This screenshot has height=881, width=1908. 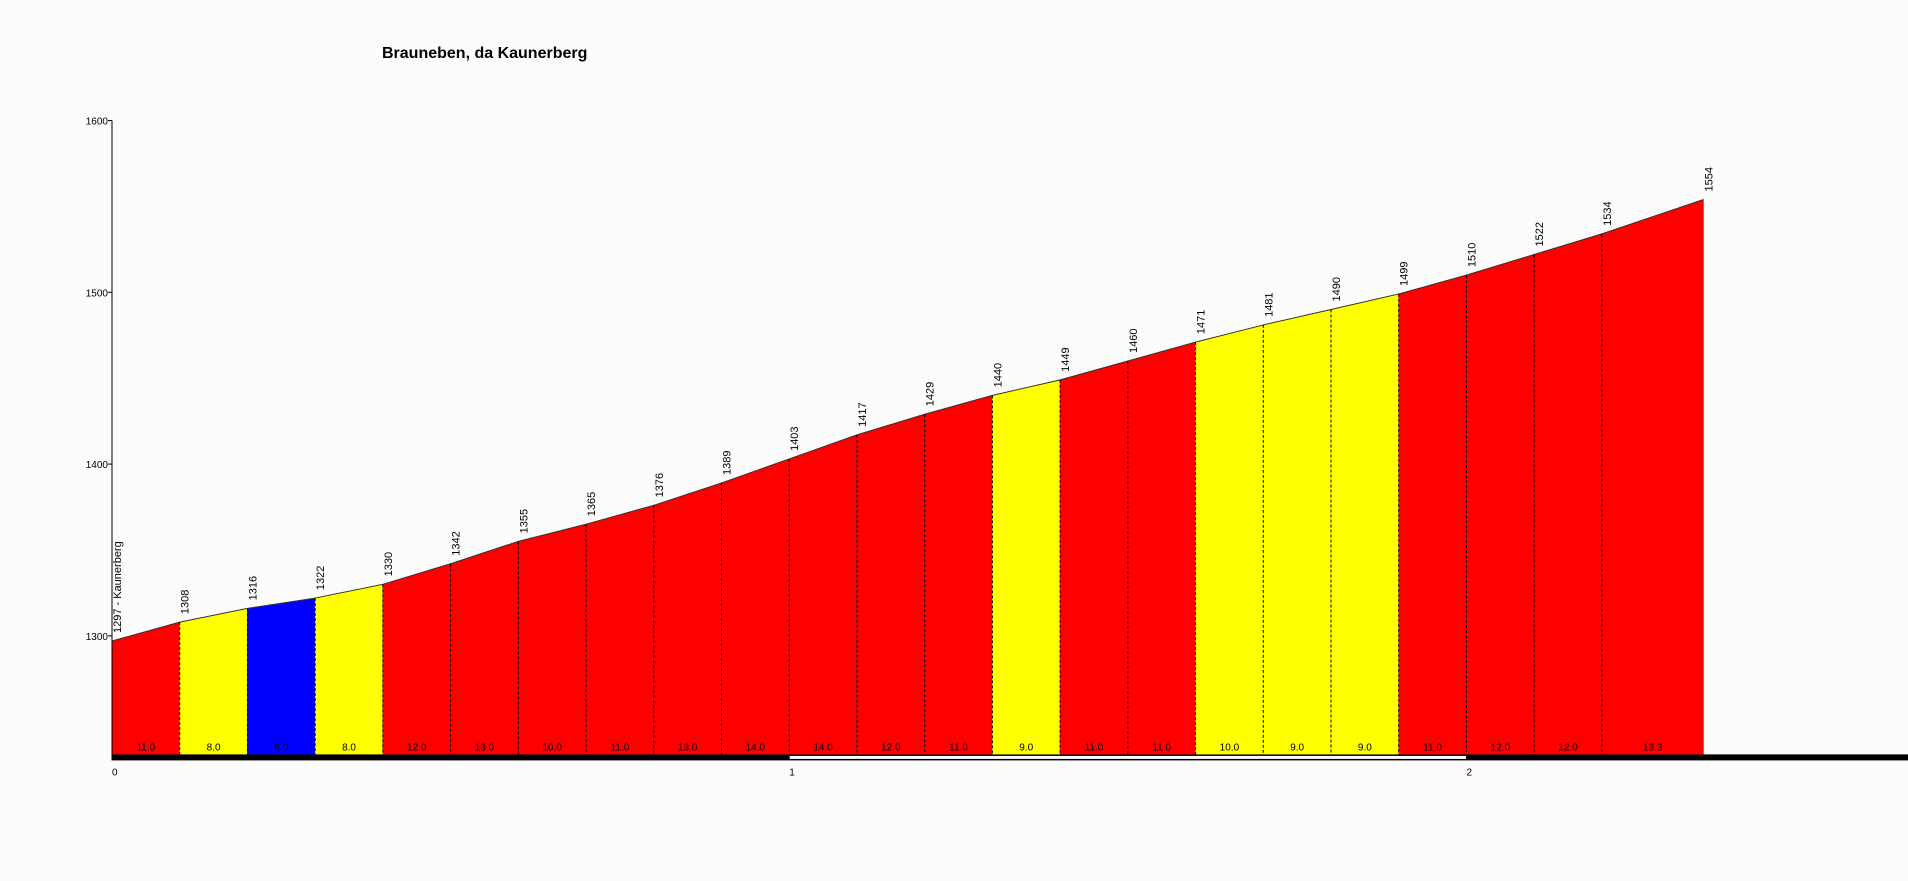 What do you see at coordinates (389, 564) in the screenshot?
I see `elevation-label: 1330` at bounding box center [389, 564].